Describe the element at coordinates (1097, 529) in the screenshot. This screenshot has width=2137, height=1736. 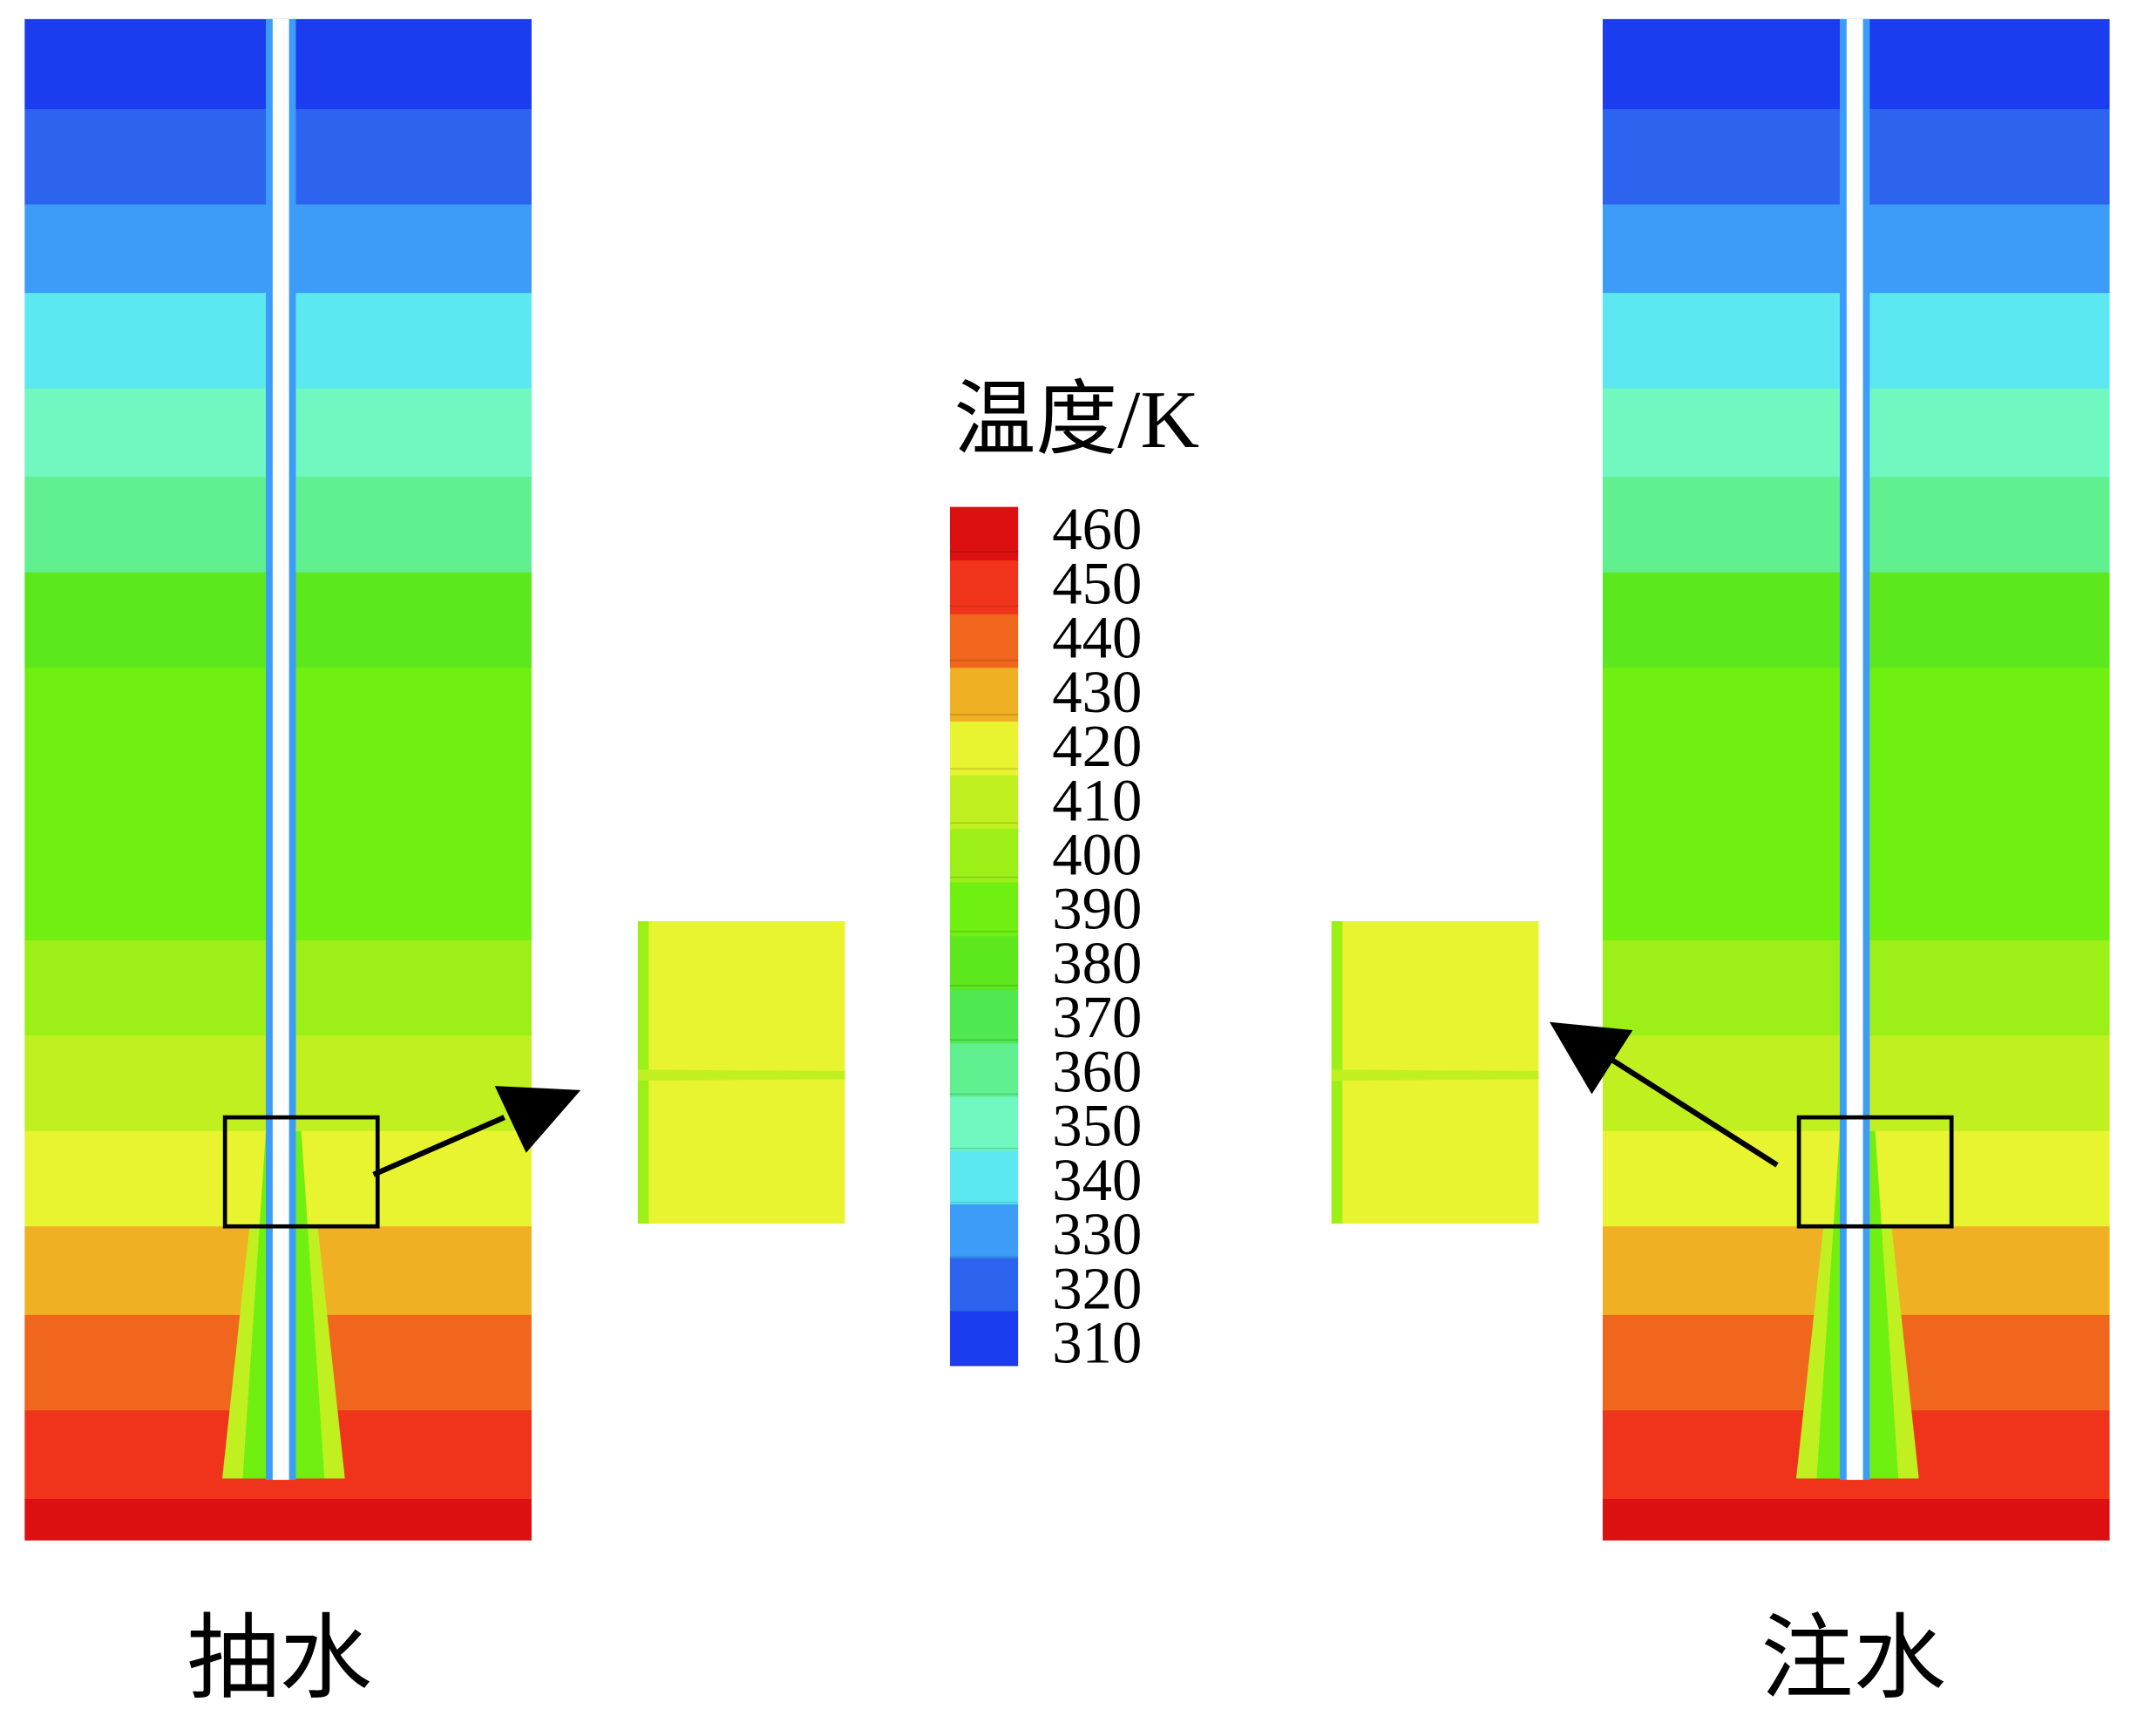
I see `colorbar-tick-label: 460` at that location.